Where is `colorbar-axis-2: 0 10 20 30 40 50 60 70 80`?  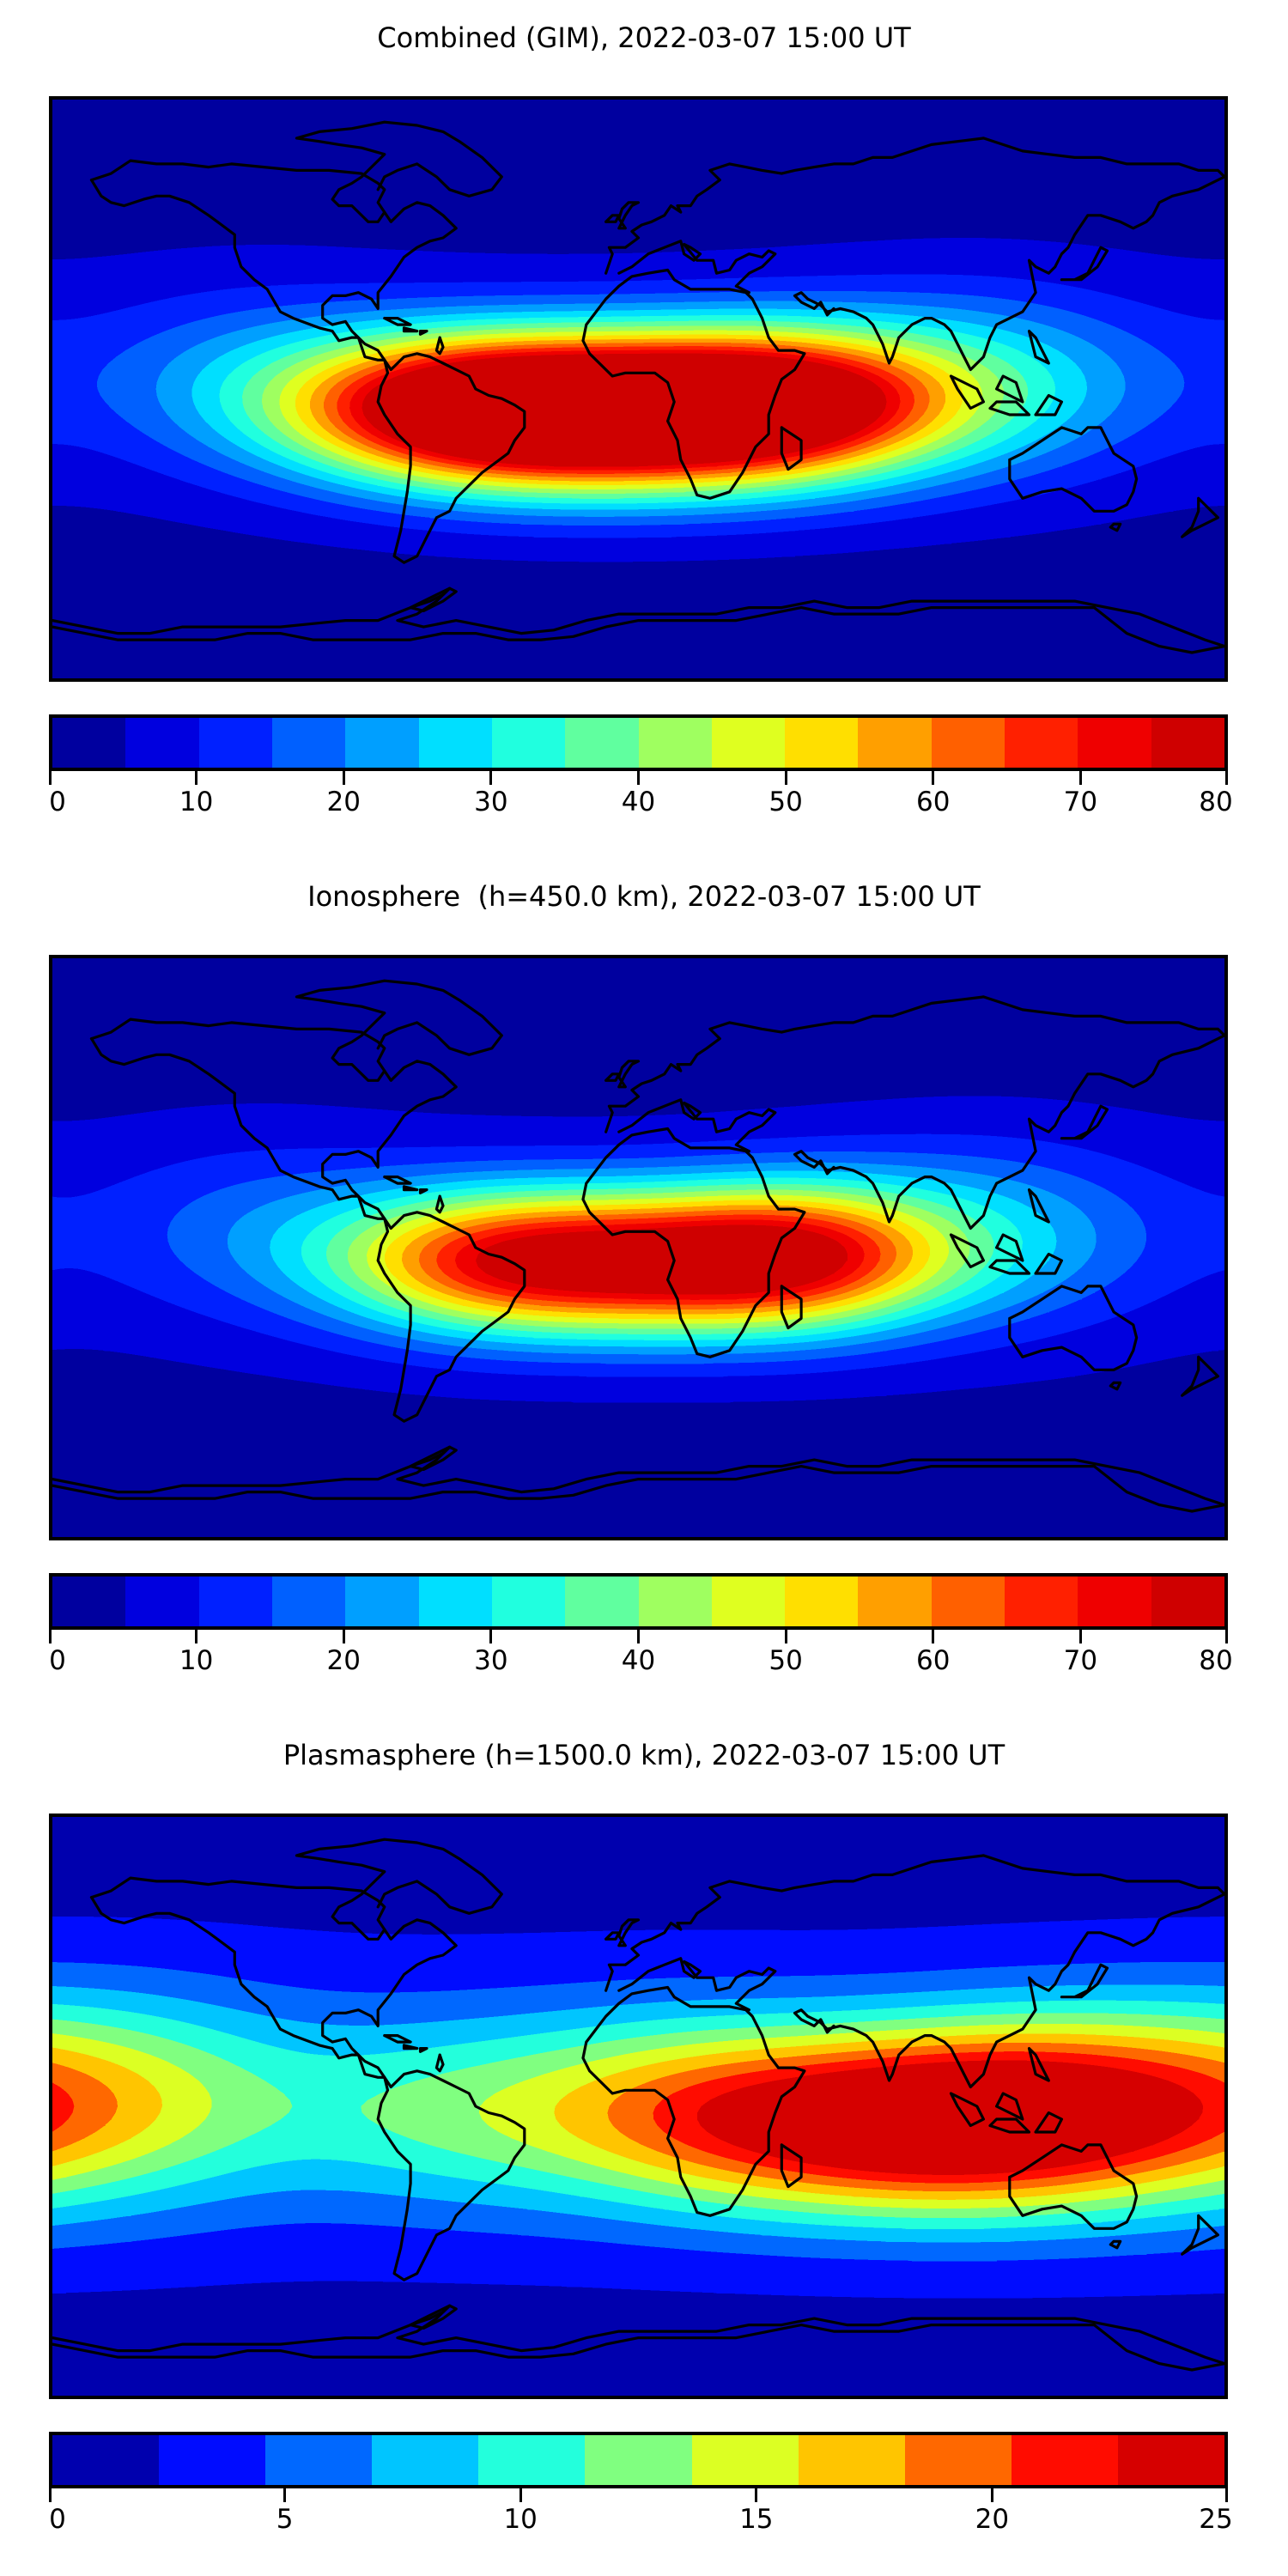 colorbar-axis-2: 0 10 20 30 40 50 60 70 80 is located at coordinates (638, 1657).